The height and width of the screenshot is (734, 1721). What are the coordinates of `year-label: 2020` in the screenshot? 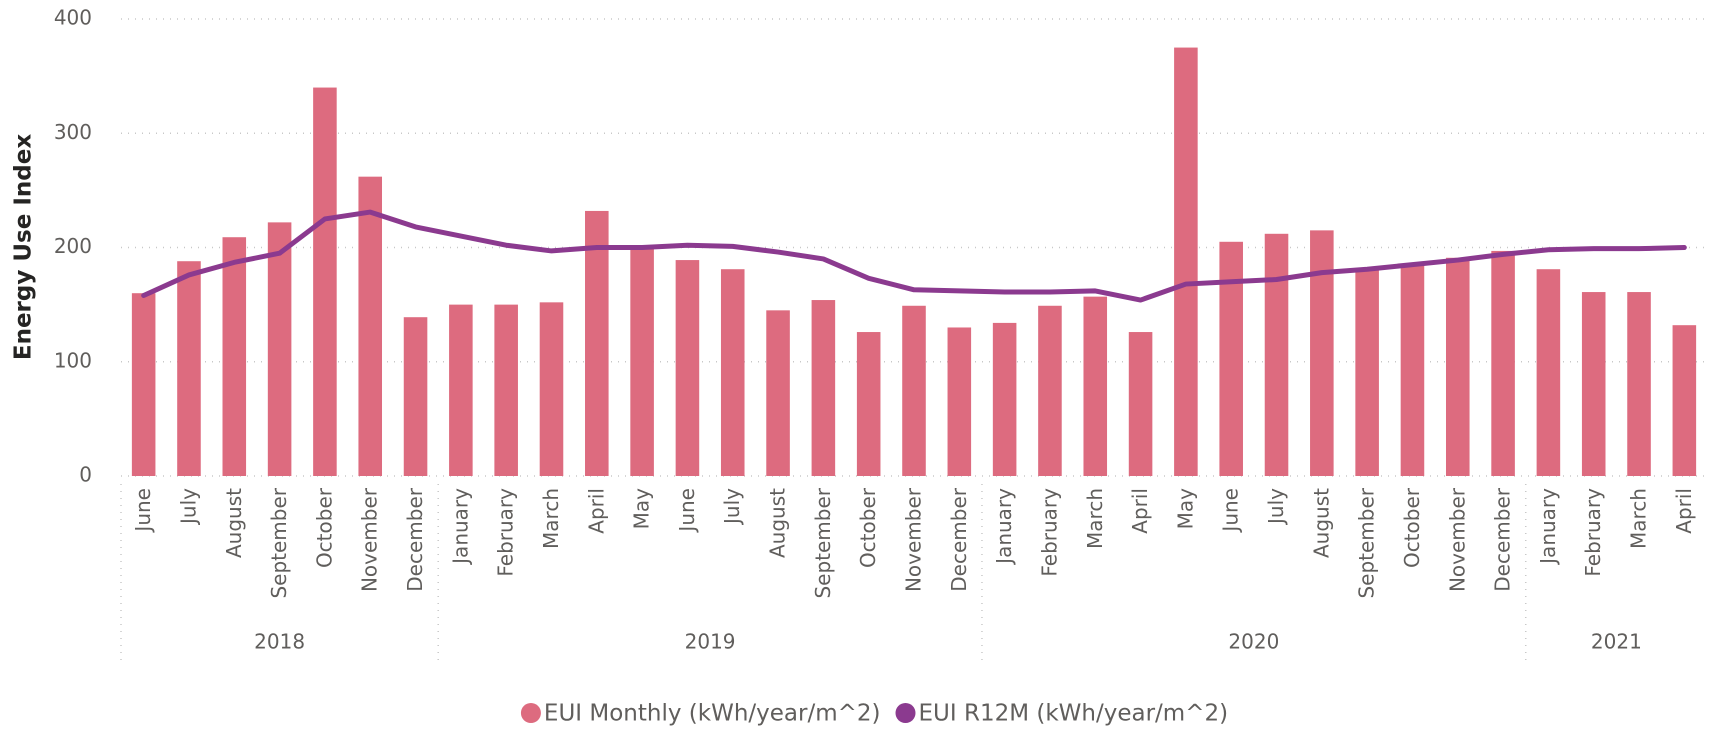 It's located at (1253, 642).